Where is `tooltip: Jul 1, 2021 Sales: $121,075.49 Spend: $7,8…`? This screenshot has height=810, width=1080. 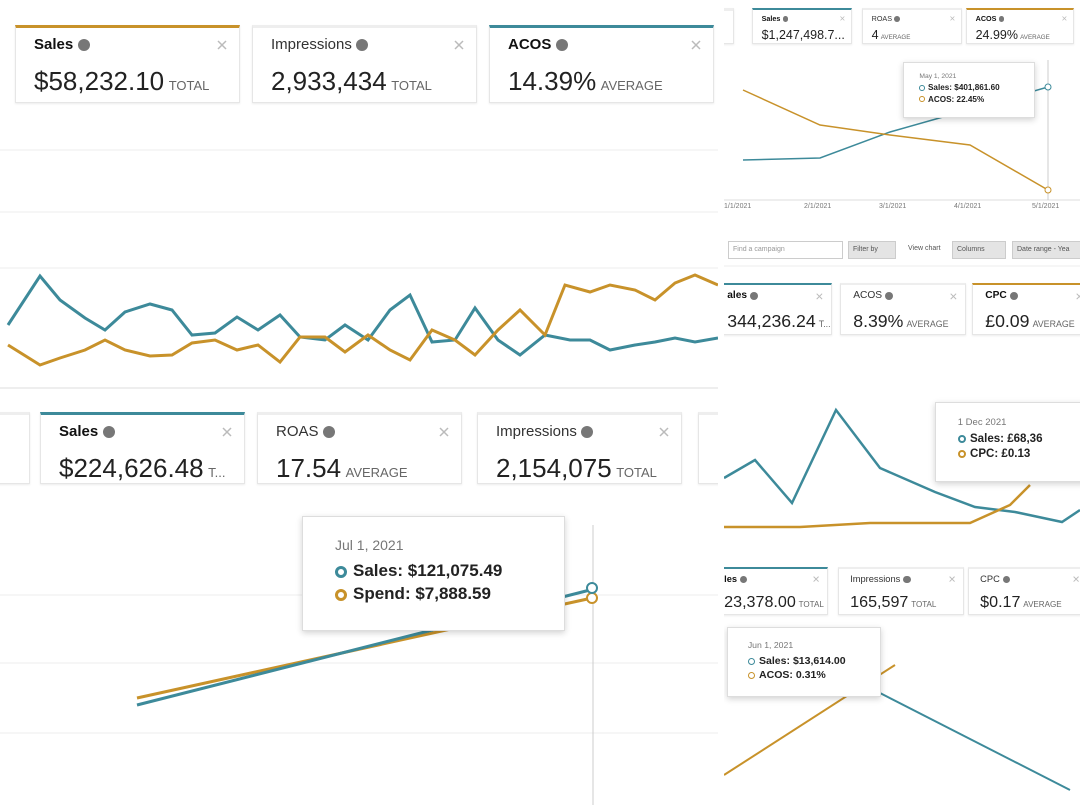
tooltip: Jul 1, 2021 Sales: $121,075.49 Spend: $7,8… is located at coordinates (433, 573).